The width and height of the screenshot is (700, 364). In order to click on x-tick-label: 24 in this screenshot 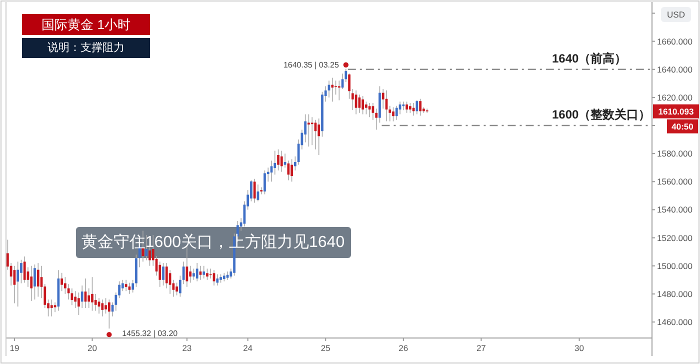, I will do `click(248, 348)`.